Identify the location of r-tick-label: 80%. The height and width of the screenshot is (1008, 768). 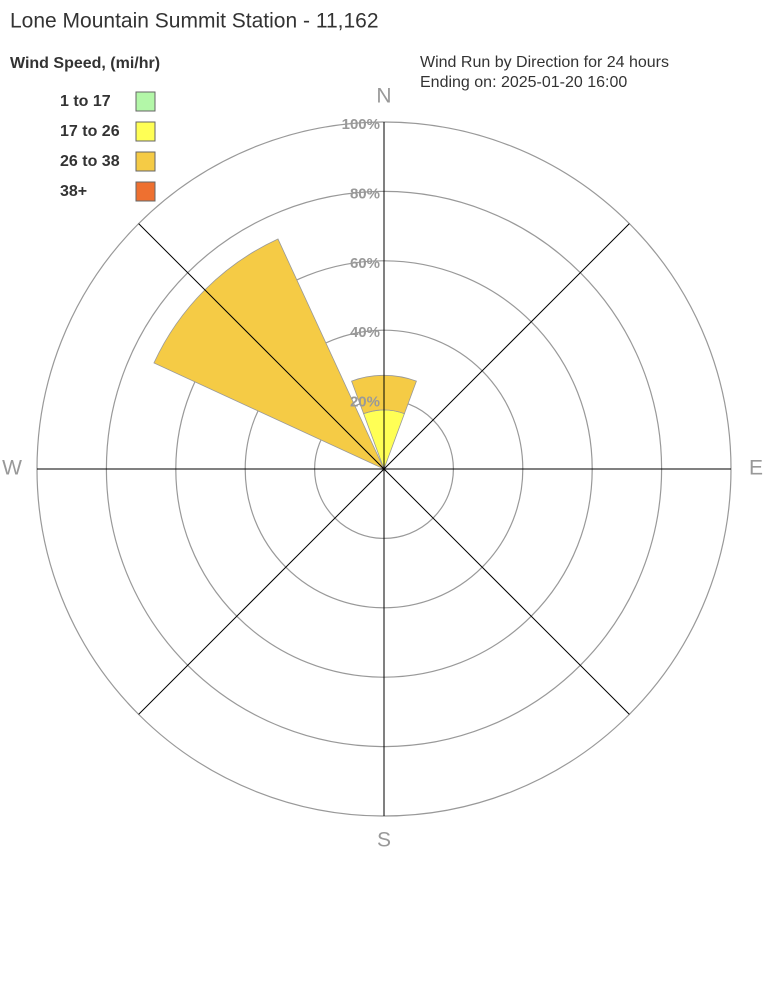
(365, 193).